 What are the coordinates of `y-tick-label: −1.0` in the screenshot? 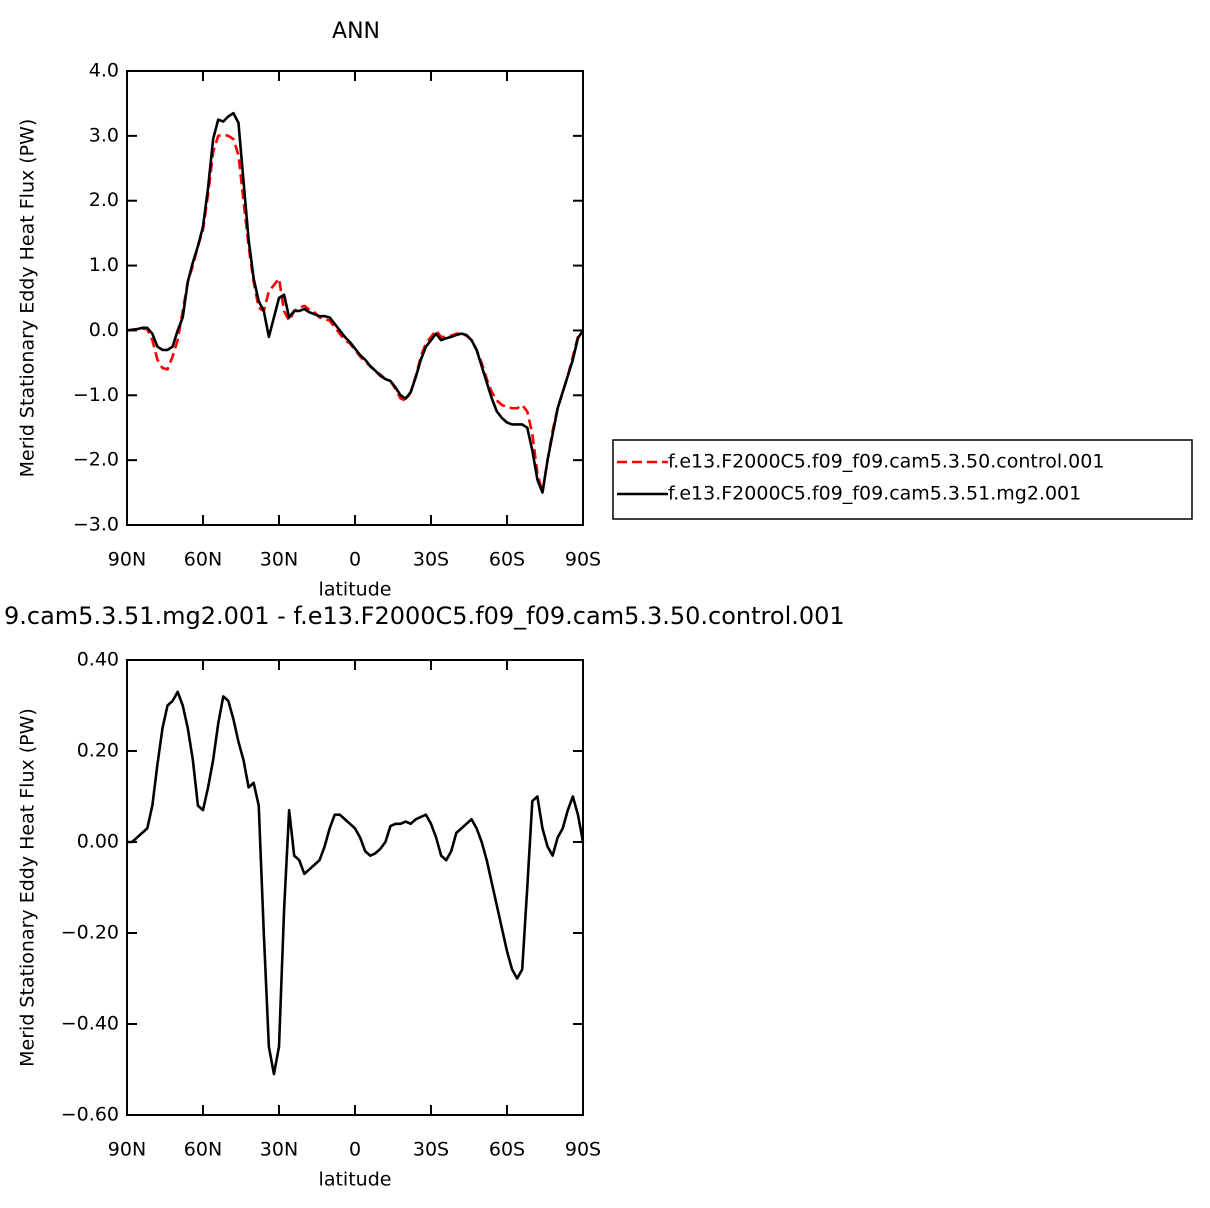 It's located at (96, 395).